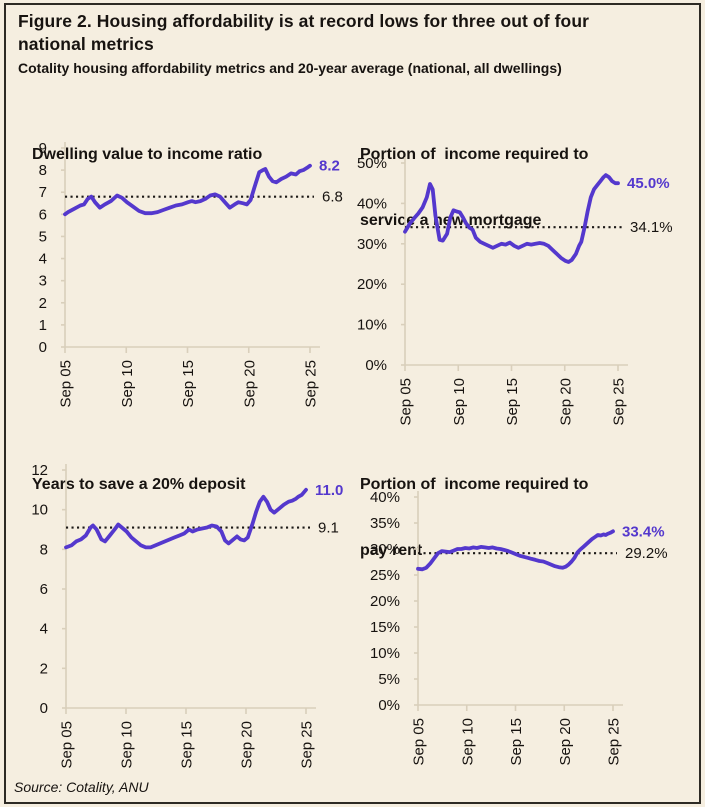 Image resolution: width=705 pixels, height=807 pixels. I want to click on chart-title-line: pay rent, so click(391, 550).